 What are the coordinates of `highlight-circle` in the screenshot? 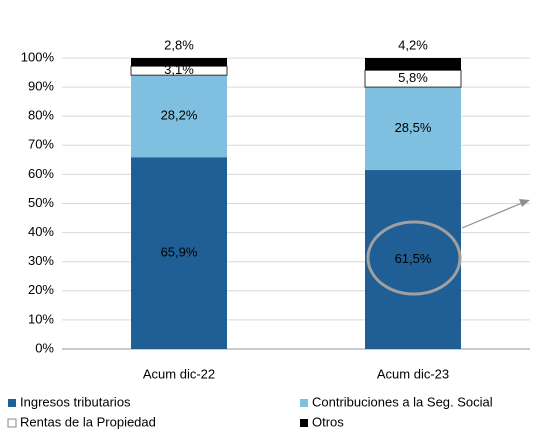 It's located at (414, 258).